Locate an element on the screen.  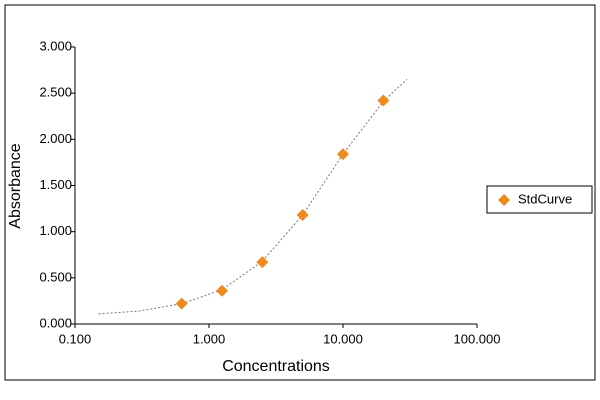
x-tick-label: 1.000 is located at coordinates (209, 338).